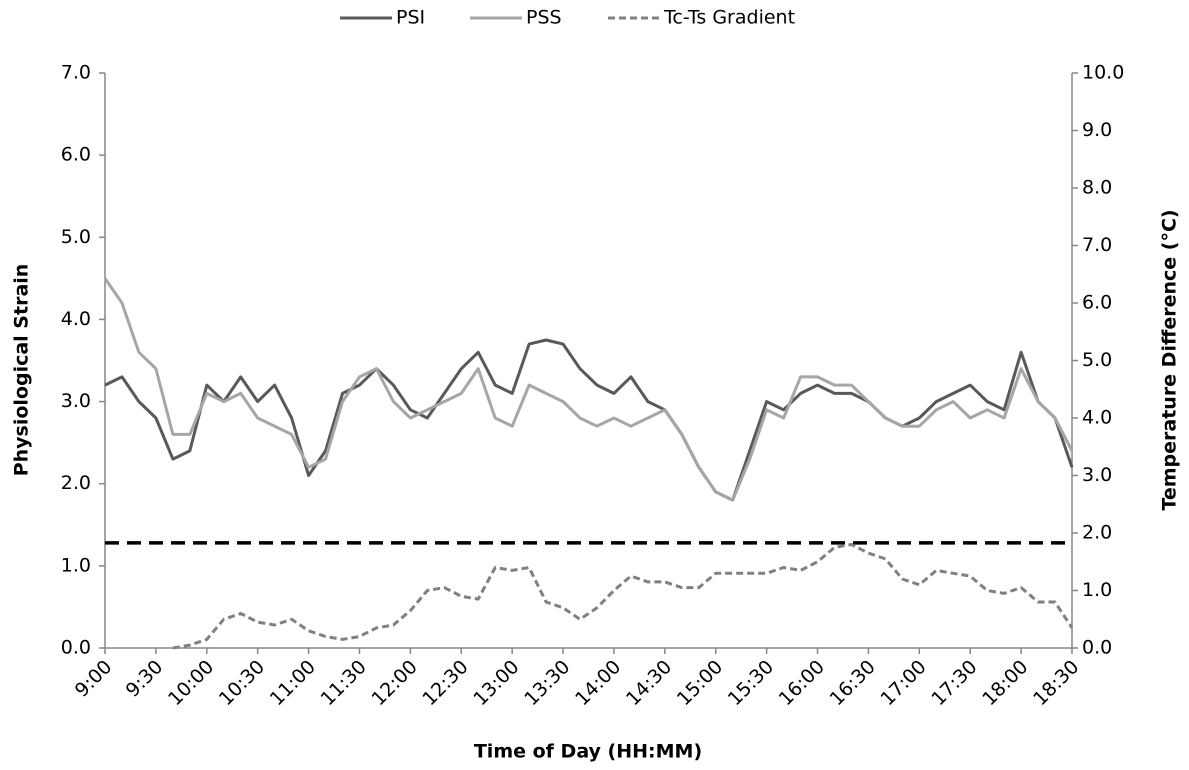 The height and width of the screenshot is (770, 1189). I want to click on y-tick-label: 5.0, so click(76, 237).